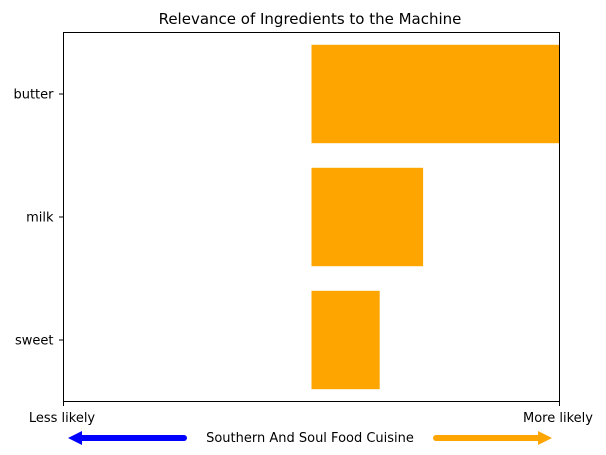 Image resolution: width=606 pixels, height=455 pixels. I want to click on bar-sweet, so click(345, 340).